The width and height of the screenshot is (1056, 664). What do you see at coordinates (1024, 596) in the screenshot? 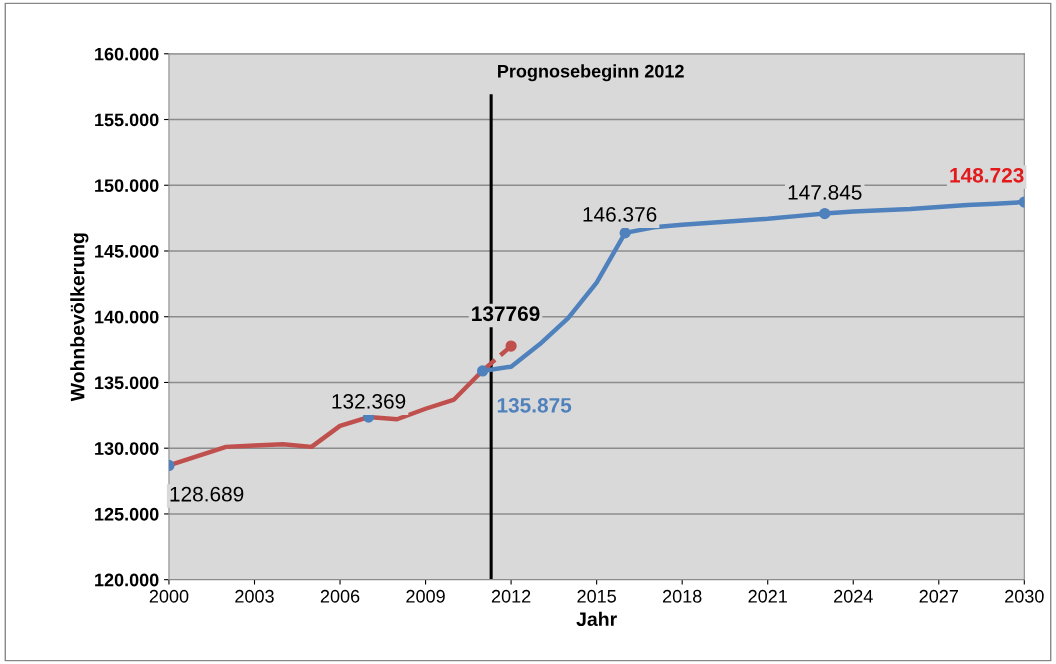
I see `x-tick-label: 2030` at bounding box center [1024, 596].